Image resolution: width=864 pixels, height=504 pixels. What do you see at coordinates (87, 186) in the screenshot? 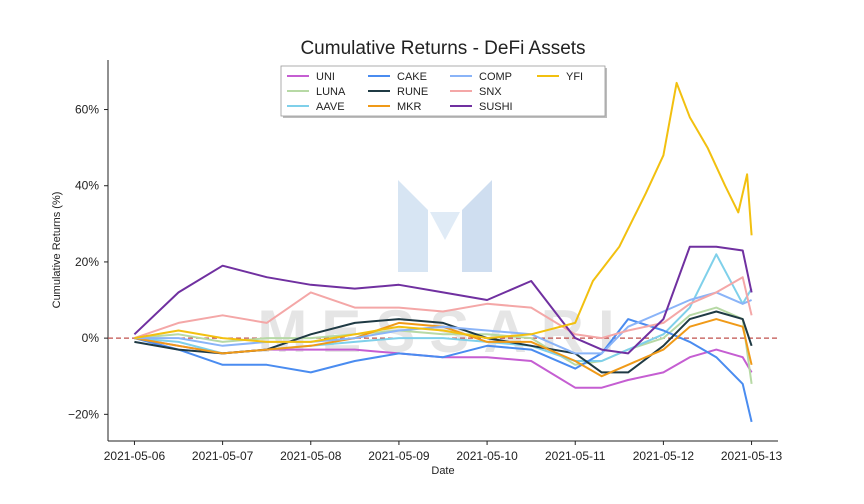
I see `y-tick-label: 40%` at bounding box center [87, 186].